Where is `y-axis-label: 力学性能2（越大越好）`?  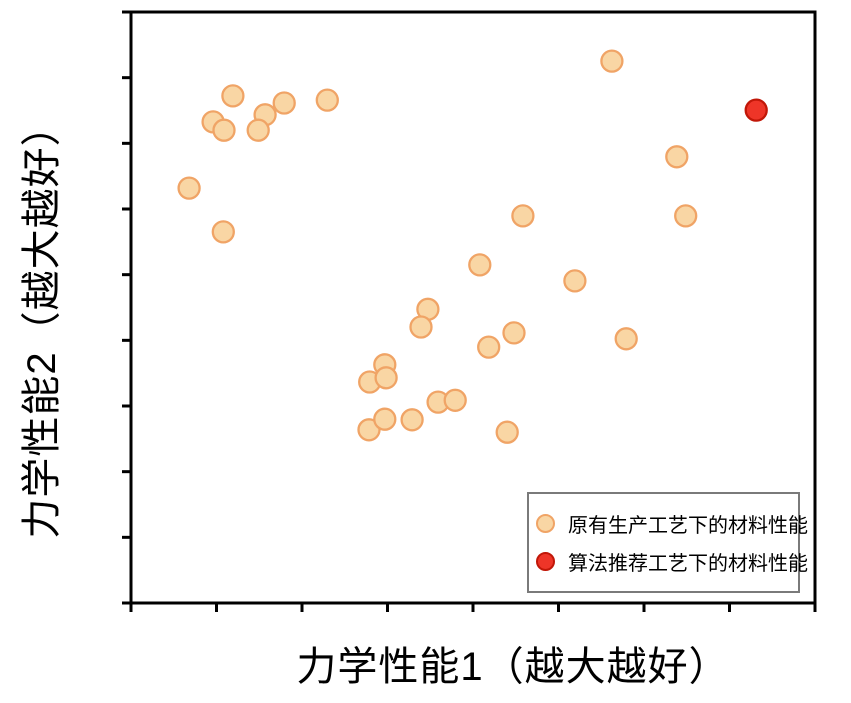 y-axis-label: 力学性能2（越大越好） is located at coordinates (42, 322).